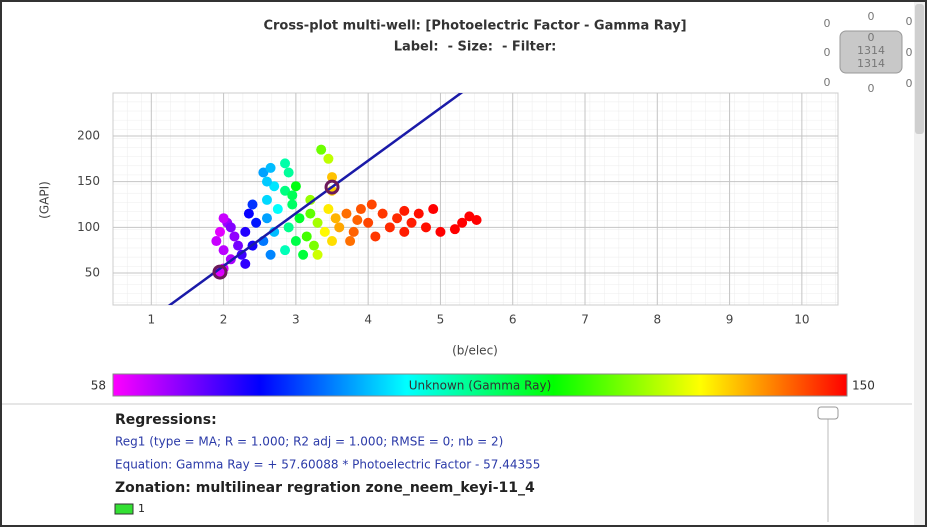  Describe the element at coordinates (801, 320) in the screenshot. I see `x-tick-label: 10` at that location.